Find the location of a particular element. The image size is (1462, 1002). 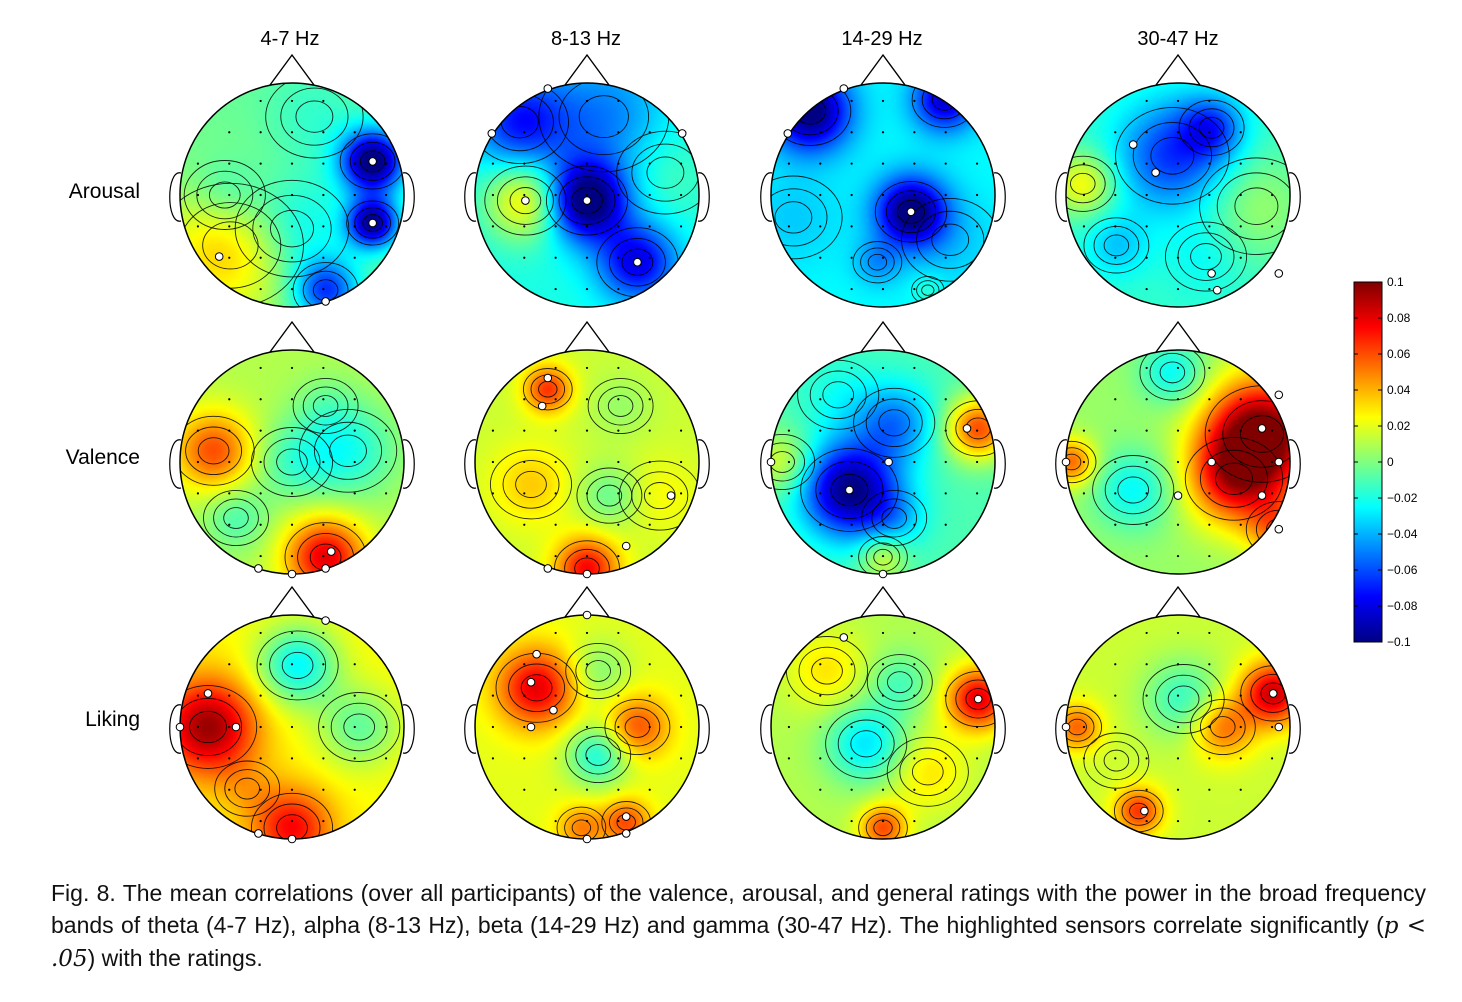

colorbar-tick: −0.08 is located at coordinates (1402, 606).